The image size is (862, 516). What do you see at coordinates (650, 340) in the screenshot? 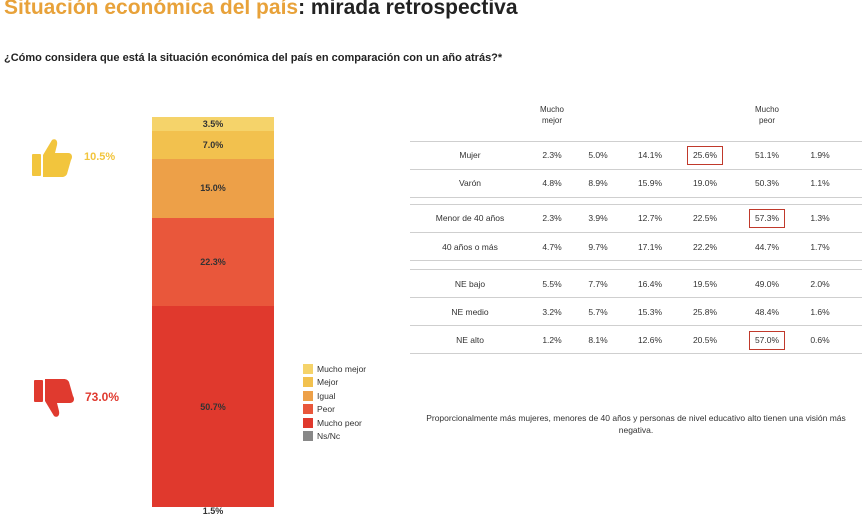
I see `table-cell: 12.6%` at bounding box center [650, 340].